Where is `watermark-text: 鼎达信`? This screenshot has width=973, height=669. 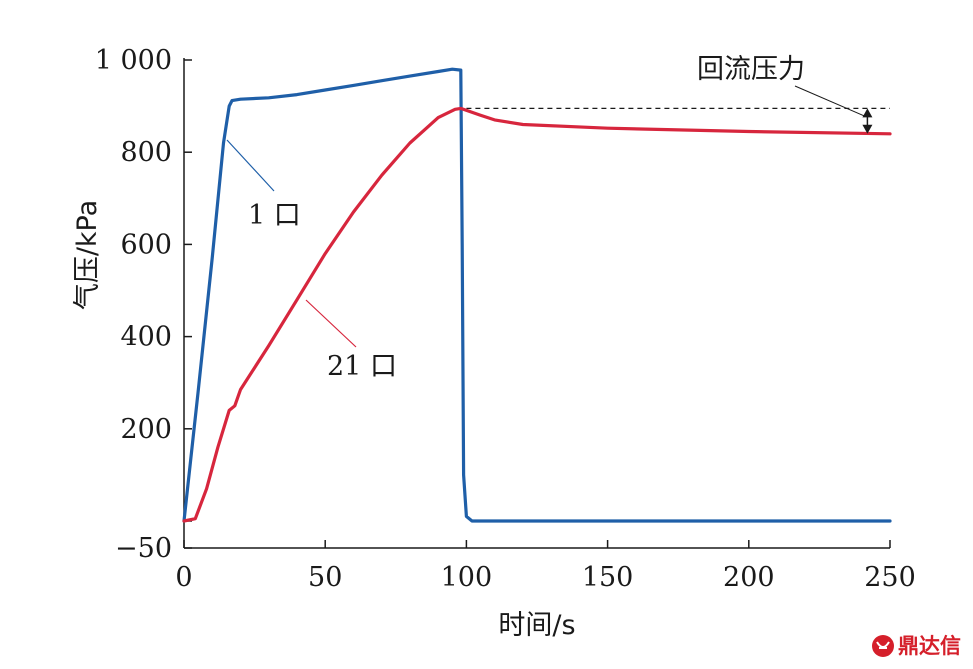 watermark-text: 鼎达信 is located at coordinates (929, 646).